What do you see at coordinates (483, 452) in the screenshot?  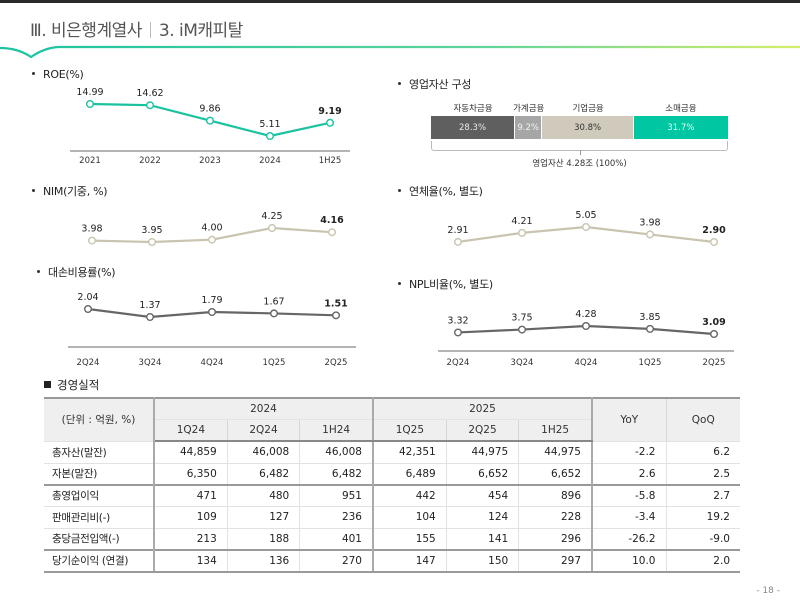 I see `table-cell: 44,975` at bounding box center [483, 452].